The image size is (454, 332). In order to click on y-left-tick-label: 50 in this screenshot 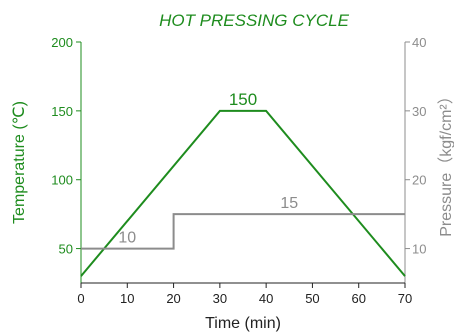, I will do `click(66, 249)`.